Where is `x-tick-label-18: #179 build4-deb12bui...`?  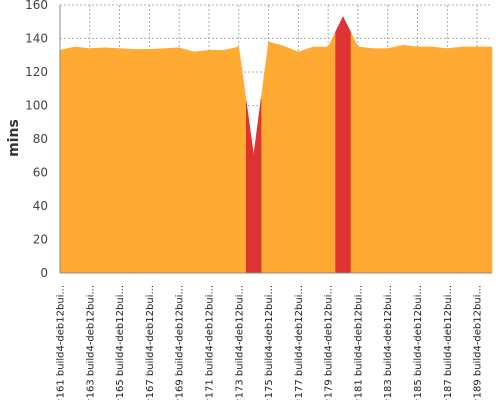
x-tick-label-18: #179 build4-deb12bui... is located at coordinates (329, 342).